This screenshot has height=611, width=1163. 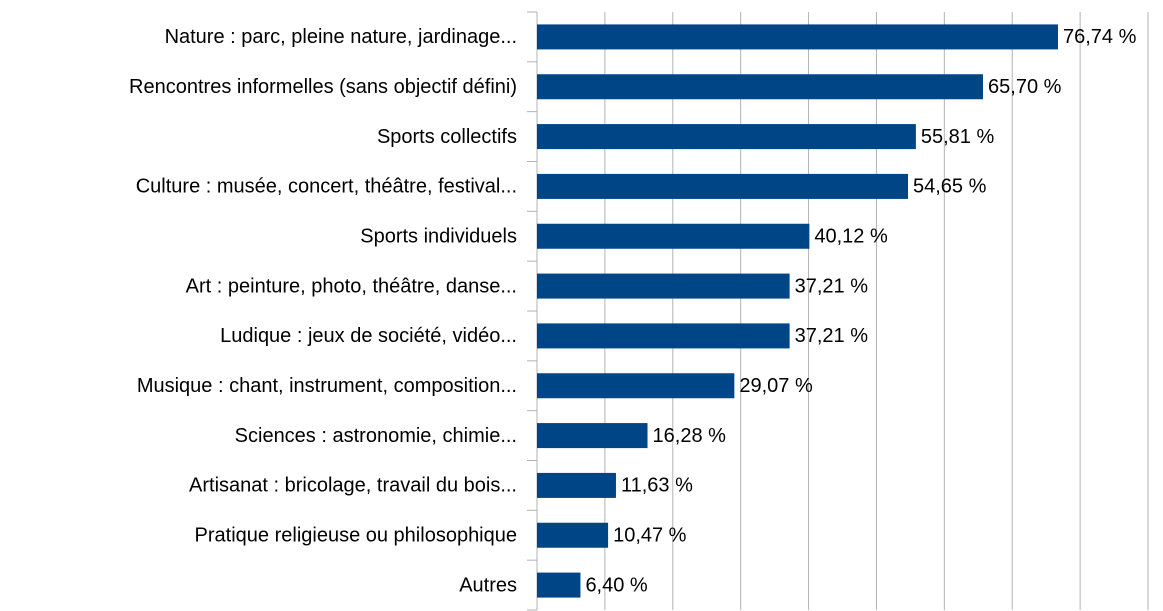 What do you see at coordinates (950, 187) in the screenshot?
I see `value-label: 54,65 %` at bounding box center [950, 187].